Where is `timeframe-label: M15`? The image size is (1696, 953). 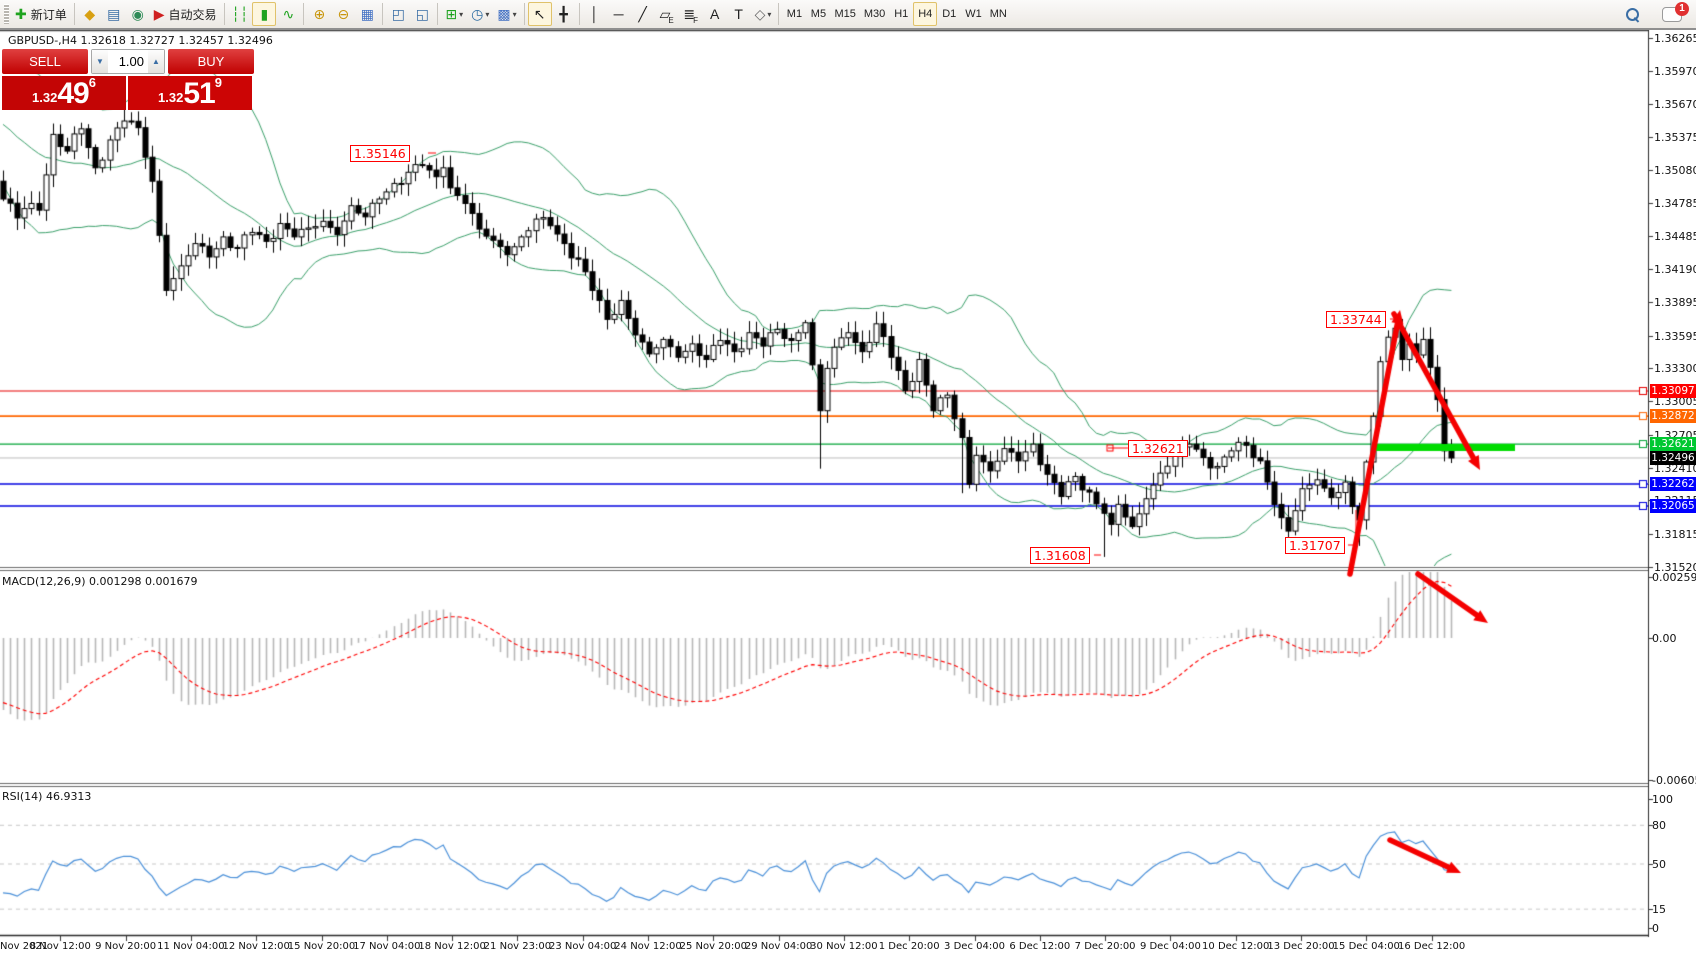 timeframe-label: M15 is located at coordinates (845, 14).